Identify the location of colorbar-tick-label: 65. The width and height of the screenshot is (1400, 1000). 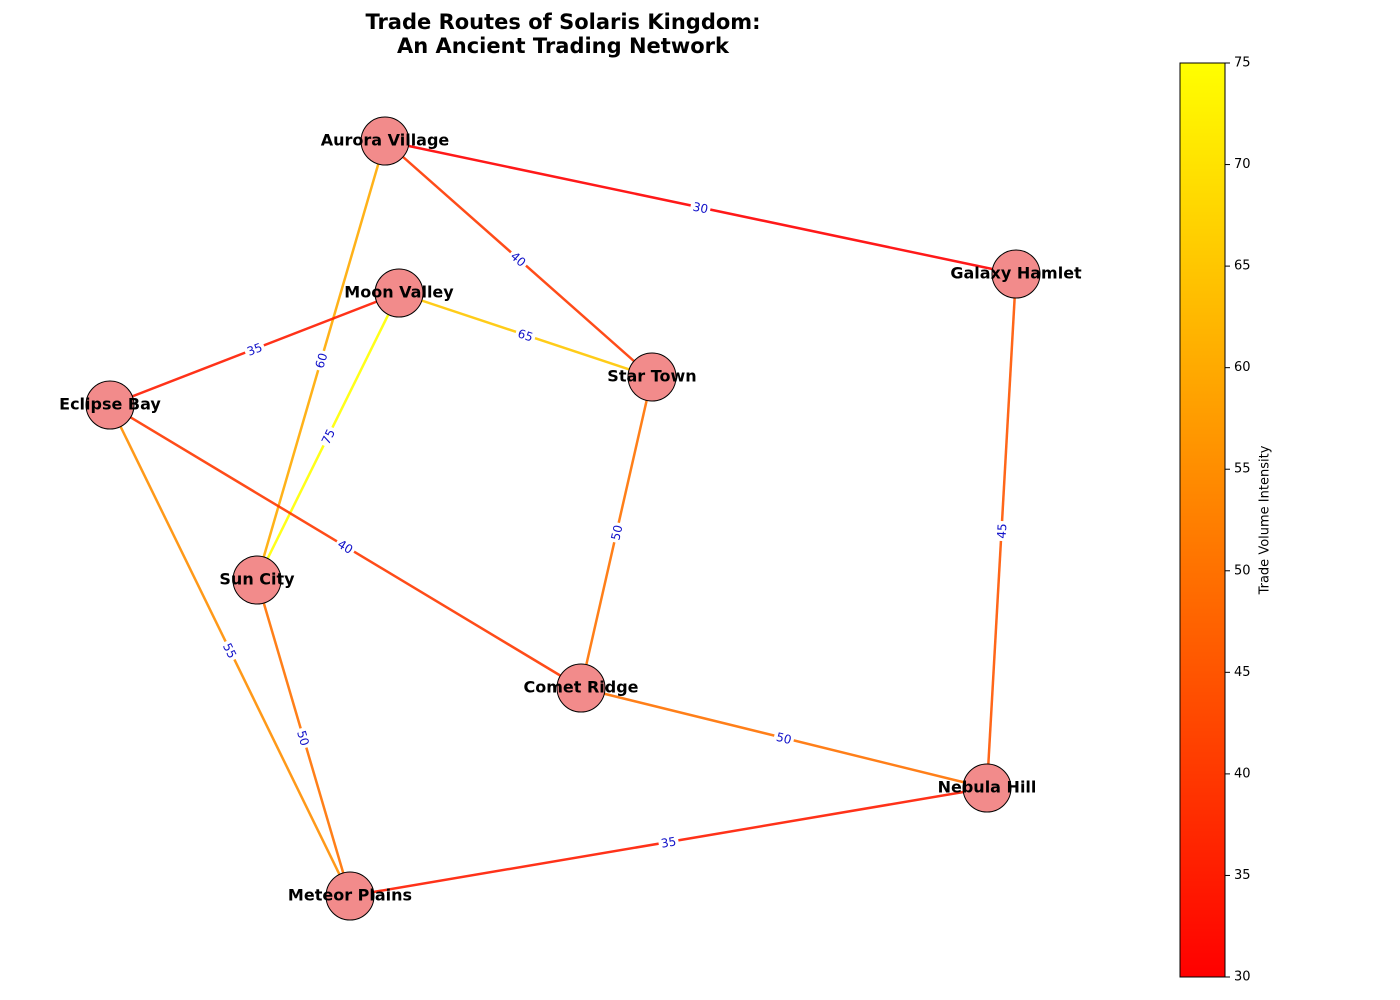
(1242, 266).